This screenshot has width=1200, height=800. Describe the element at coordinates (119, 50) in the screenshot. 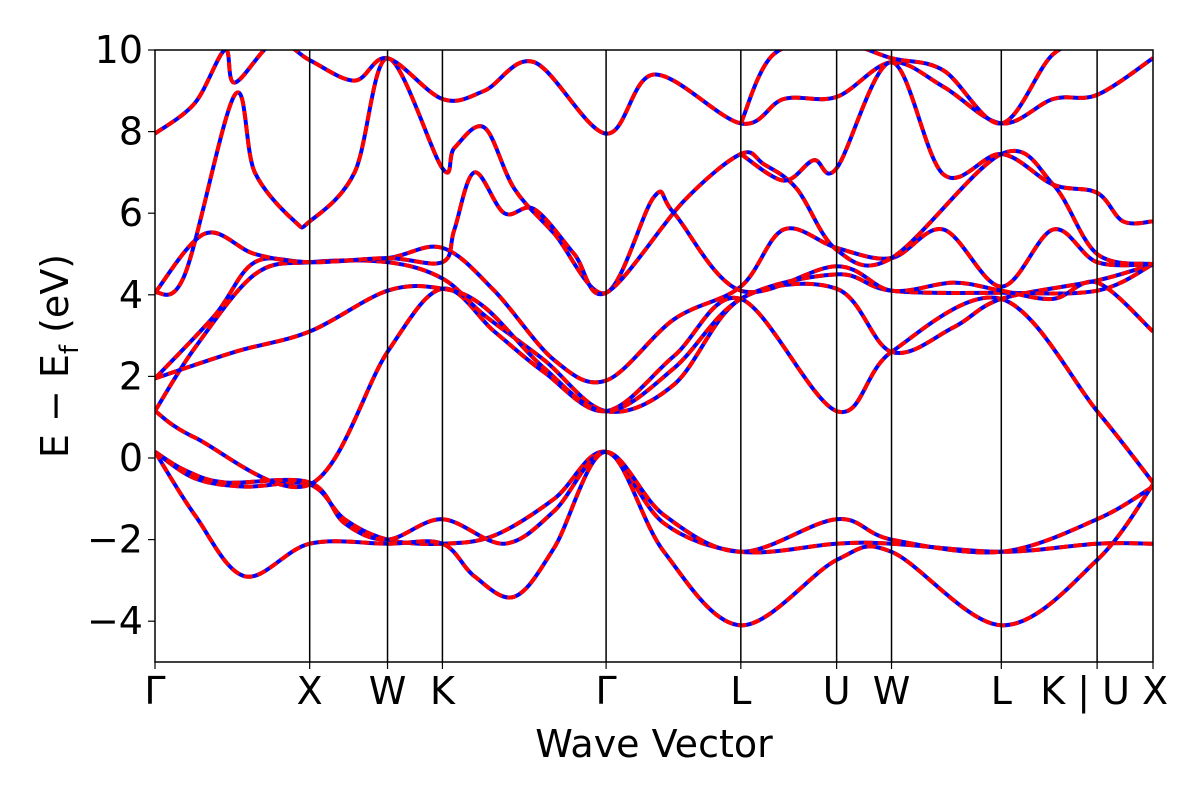

I see `y-tick-label: 10` at that location.